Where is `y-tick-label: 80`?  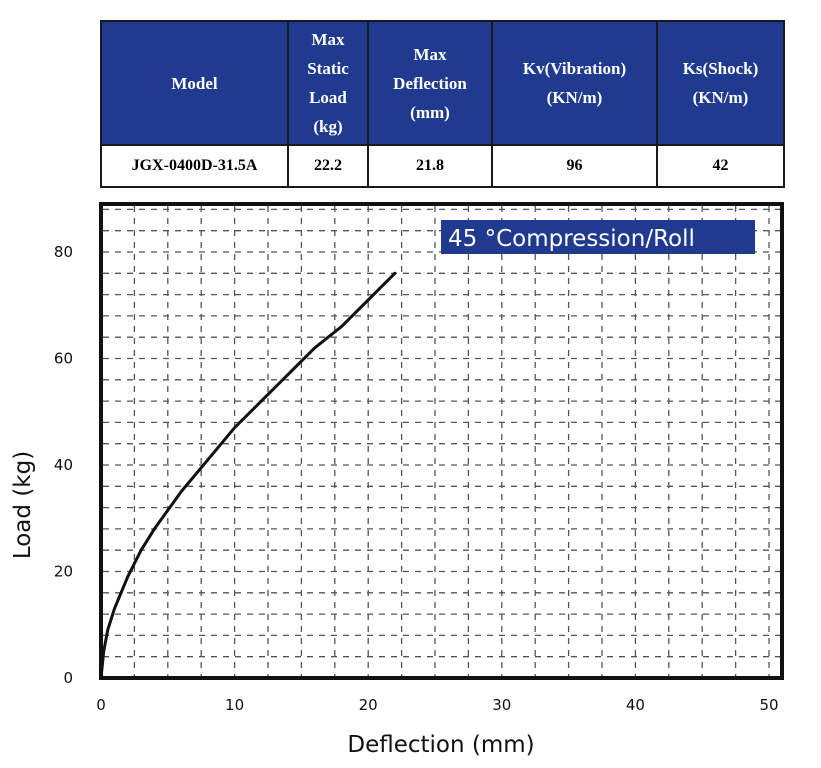 y-tick-label: 80 is located at coordinates (63, 252).